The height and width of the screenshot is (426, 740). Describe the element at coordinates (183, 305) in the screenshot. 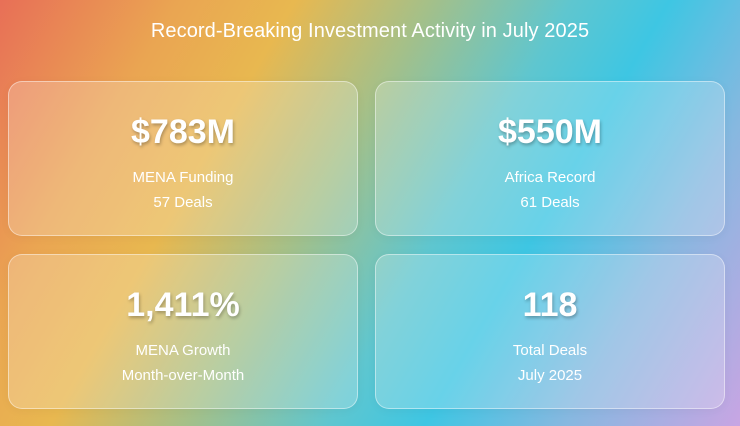

I see `stat-value: 1,411%` at that location.